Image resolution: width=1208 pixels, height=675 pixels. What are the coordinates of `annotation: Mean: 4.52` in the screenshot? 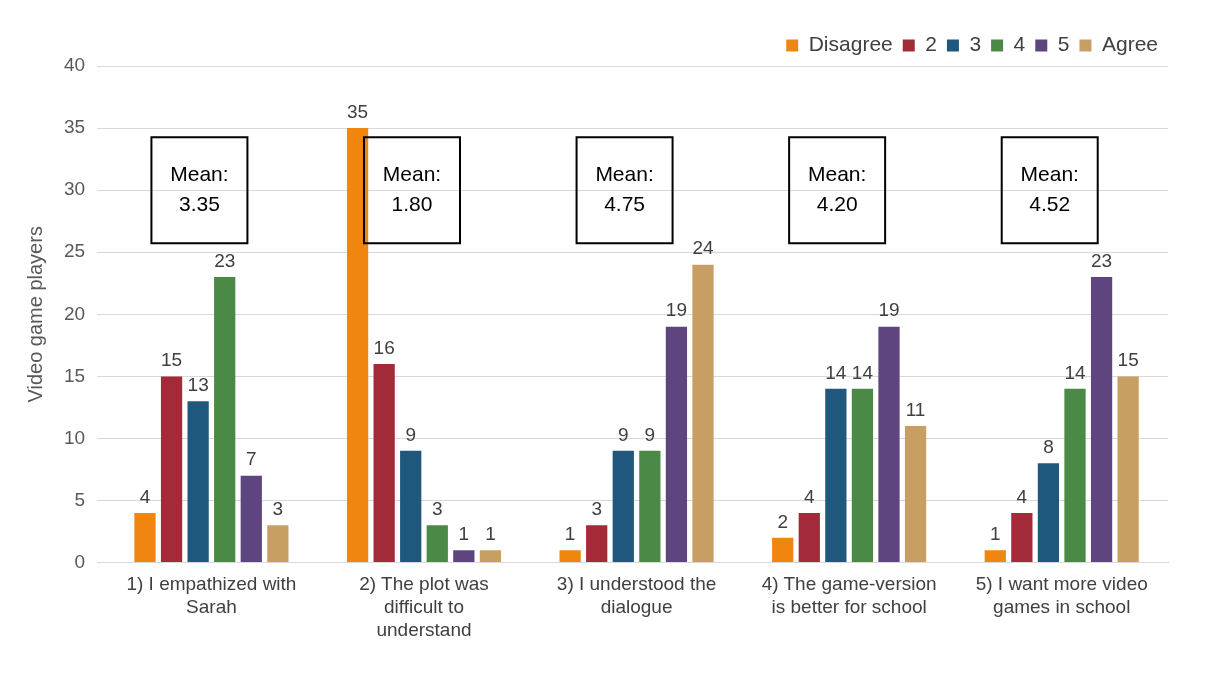 It's located at (1049, 188).